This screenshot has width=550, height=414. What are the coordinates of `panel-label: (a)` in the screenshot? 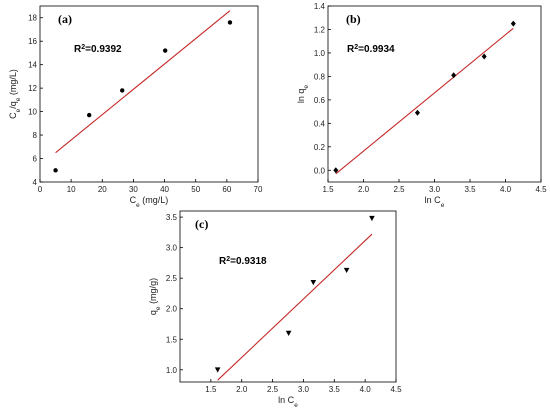 It's located at (65, 19).